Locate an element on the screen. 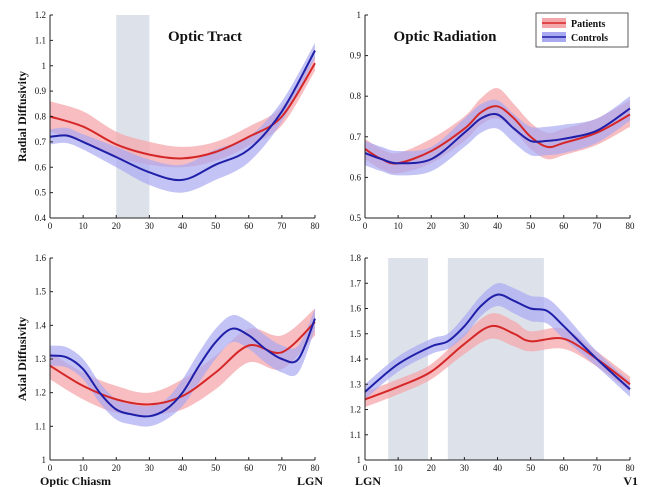 Image resolution: width=645 pixels, height=487 pixels. y-tick-label: 0.4 is located at coordinates (41, 218).